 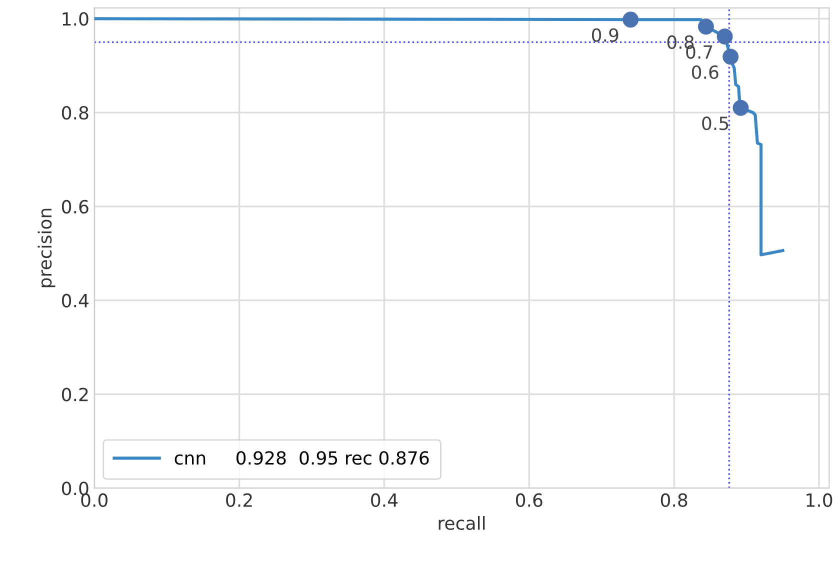 I want to click on annotation: 0.6, so click(x=705, y=72).